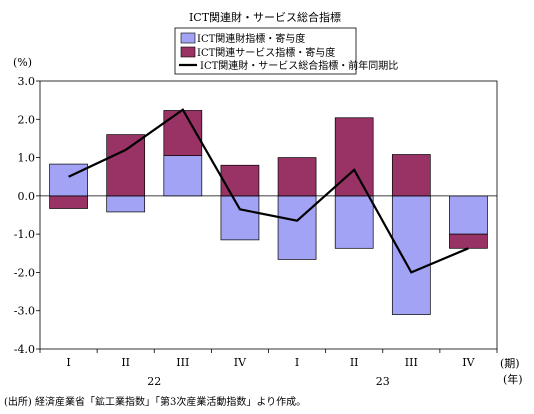 Image resolution: width=534 pixels, height=414 pixels. What do you see at coordinates (188, 38) in the screenshot?
I see `legend-swatch-goods` at bounding box center [188, 38].